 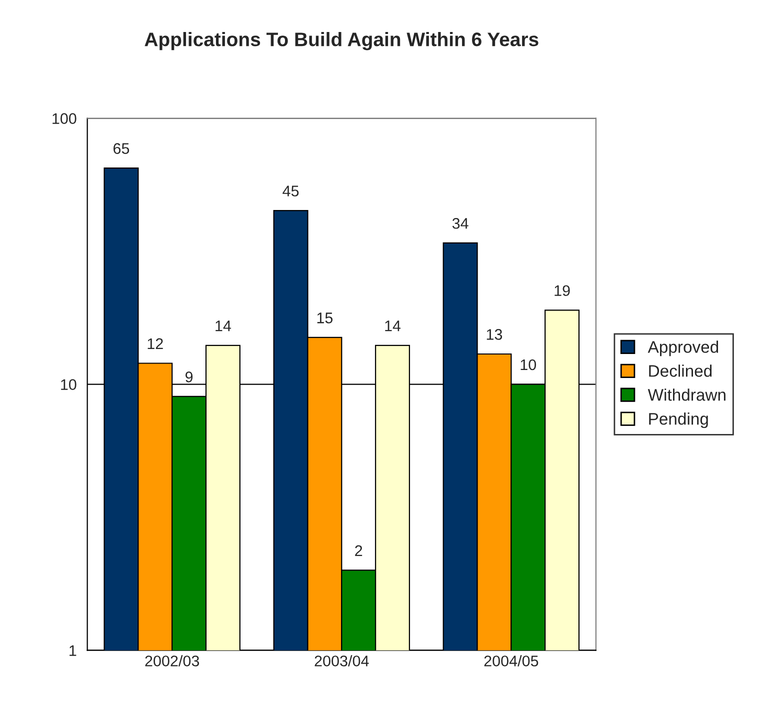 What do you see at coordinates (341, 41) in the screenshot?
I see `chart-title: Applications To Build Again Within 6 Years` at bounding box center [341, 41].